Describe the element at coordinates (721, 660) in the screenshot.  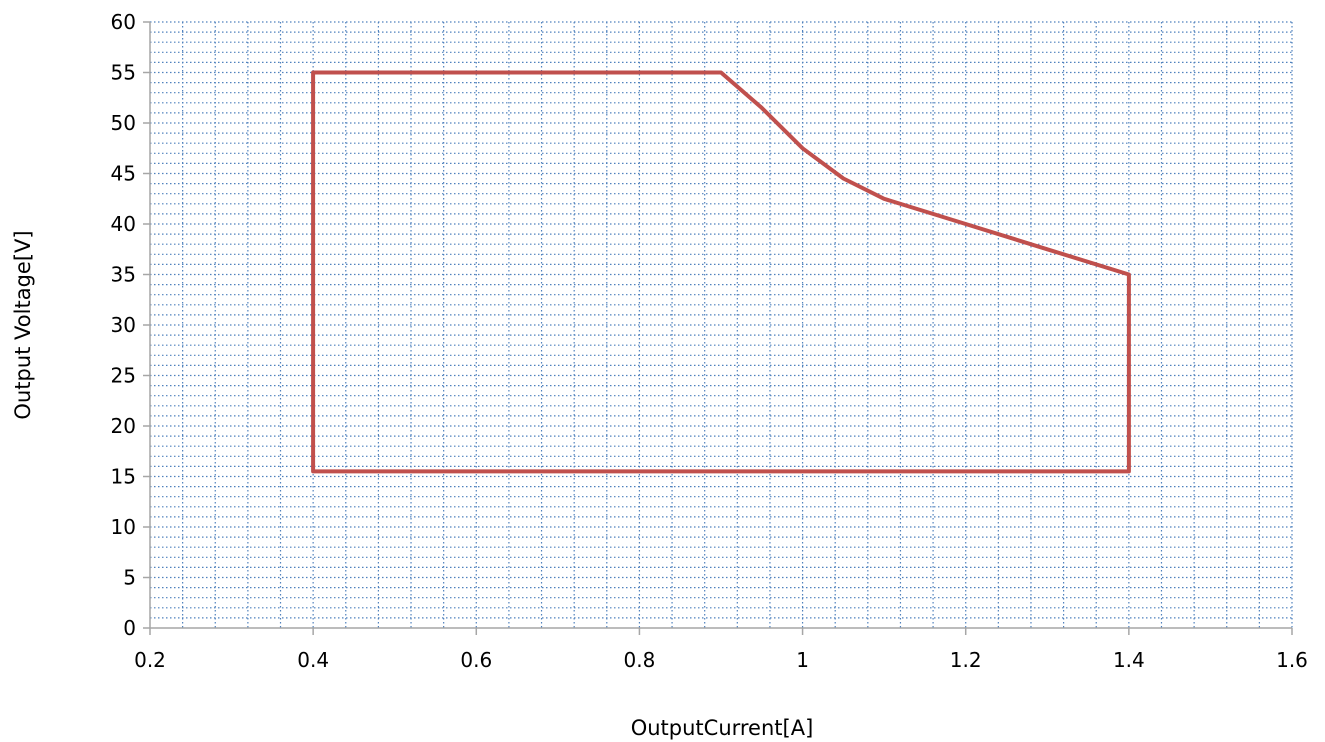
I see `x-tick-labels: 0.2 0.4 0.6 0.8 1 1.2 1.4 1.6` at that location.